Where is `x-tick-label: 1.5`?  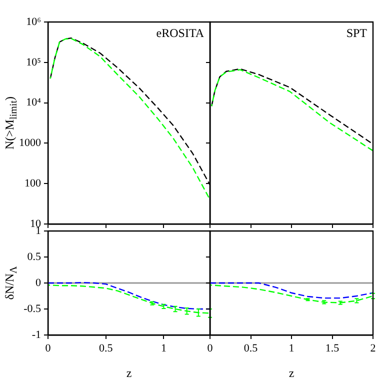
x-tick-label: 1.5 is located at coordinates (332, 348).